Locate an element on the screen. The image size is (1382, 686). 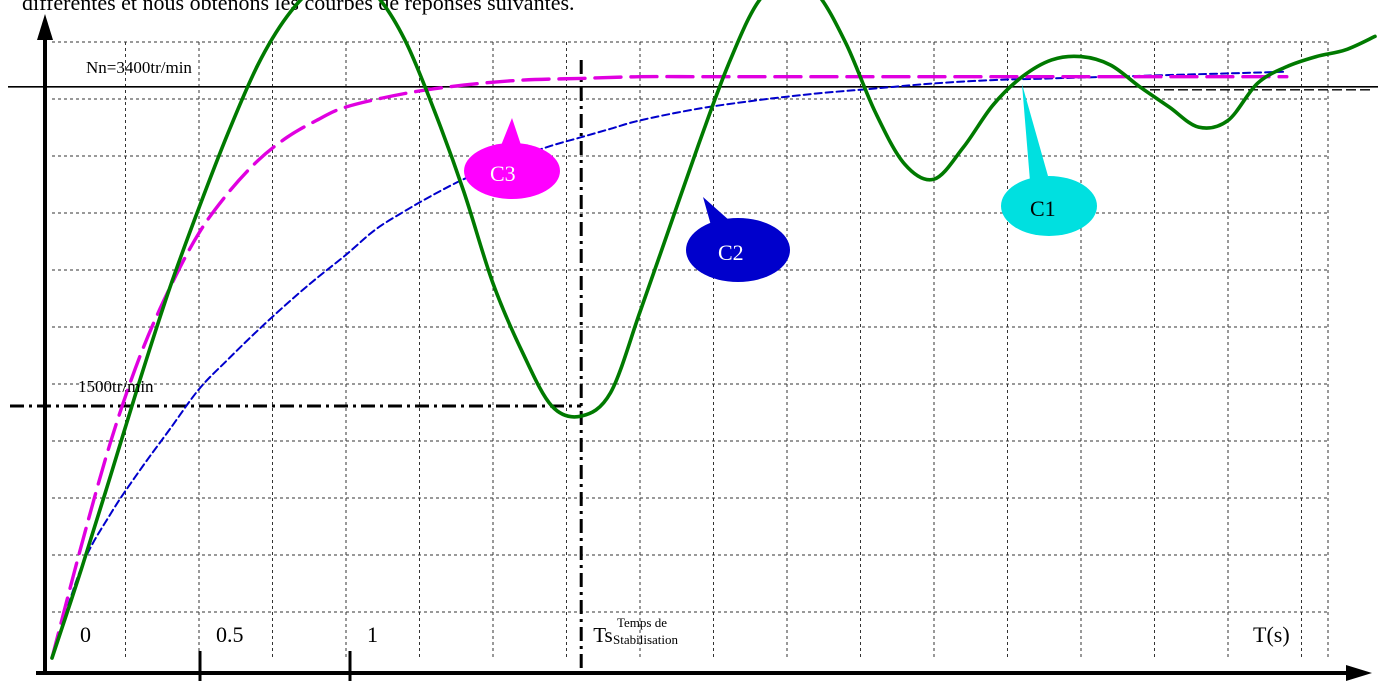
reference-label-level-1500: 1500tr/min is located at coordinates (116, 386).